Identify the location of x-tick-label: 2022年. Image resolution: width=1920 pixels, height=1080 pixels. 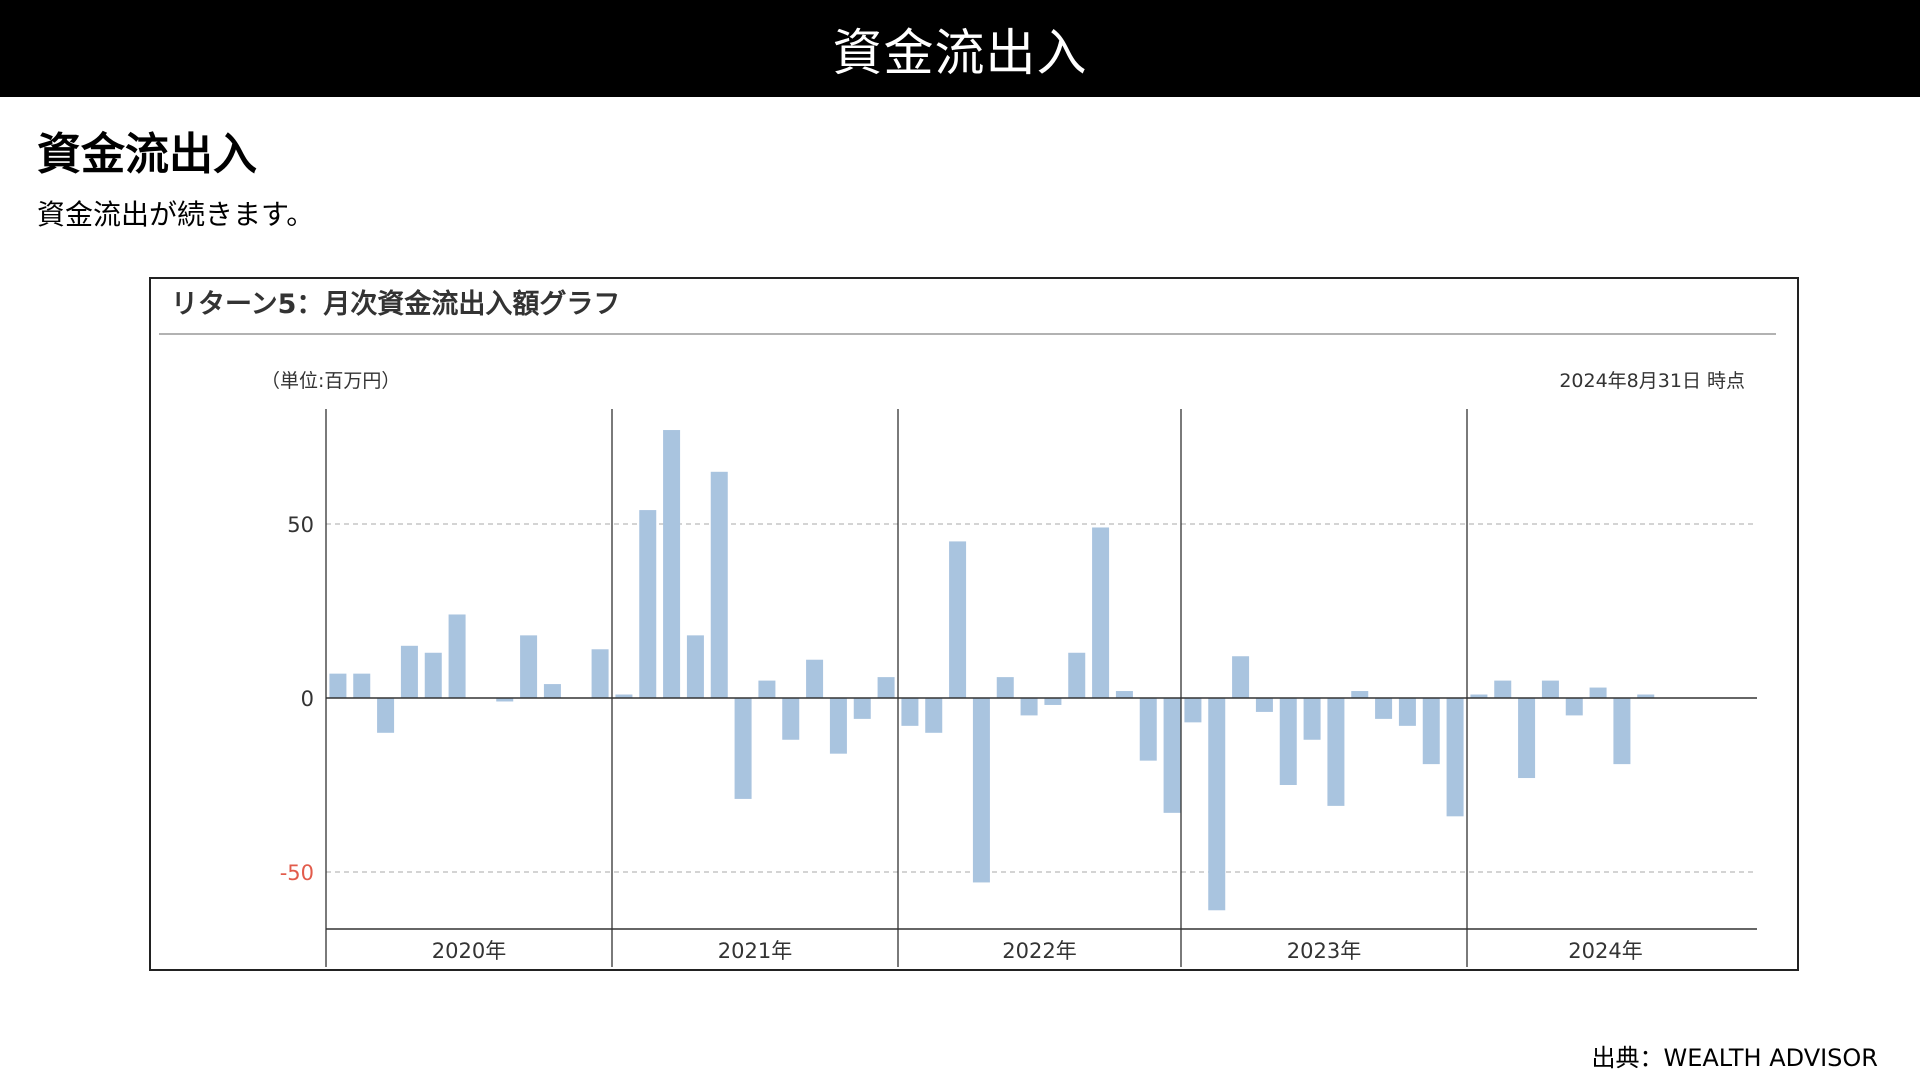
(1039, 951).